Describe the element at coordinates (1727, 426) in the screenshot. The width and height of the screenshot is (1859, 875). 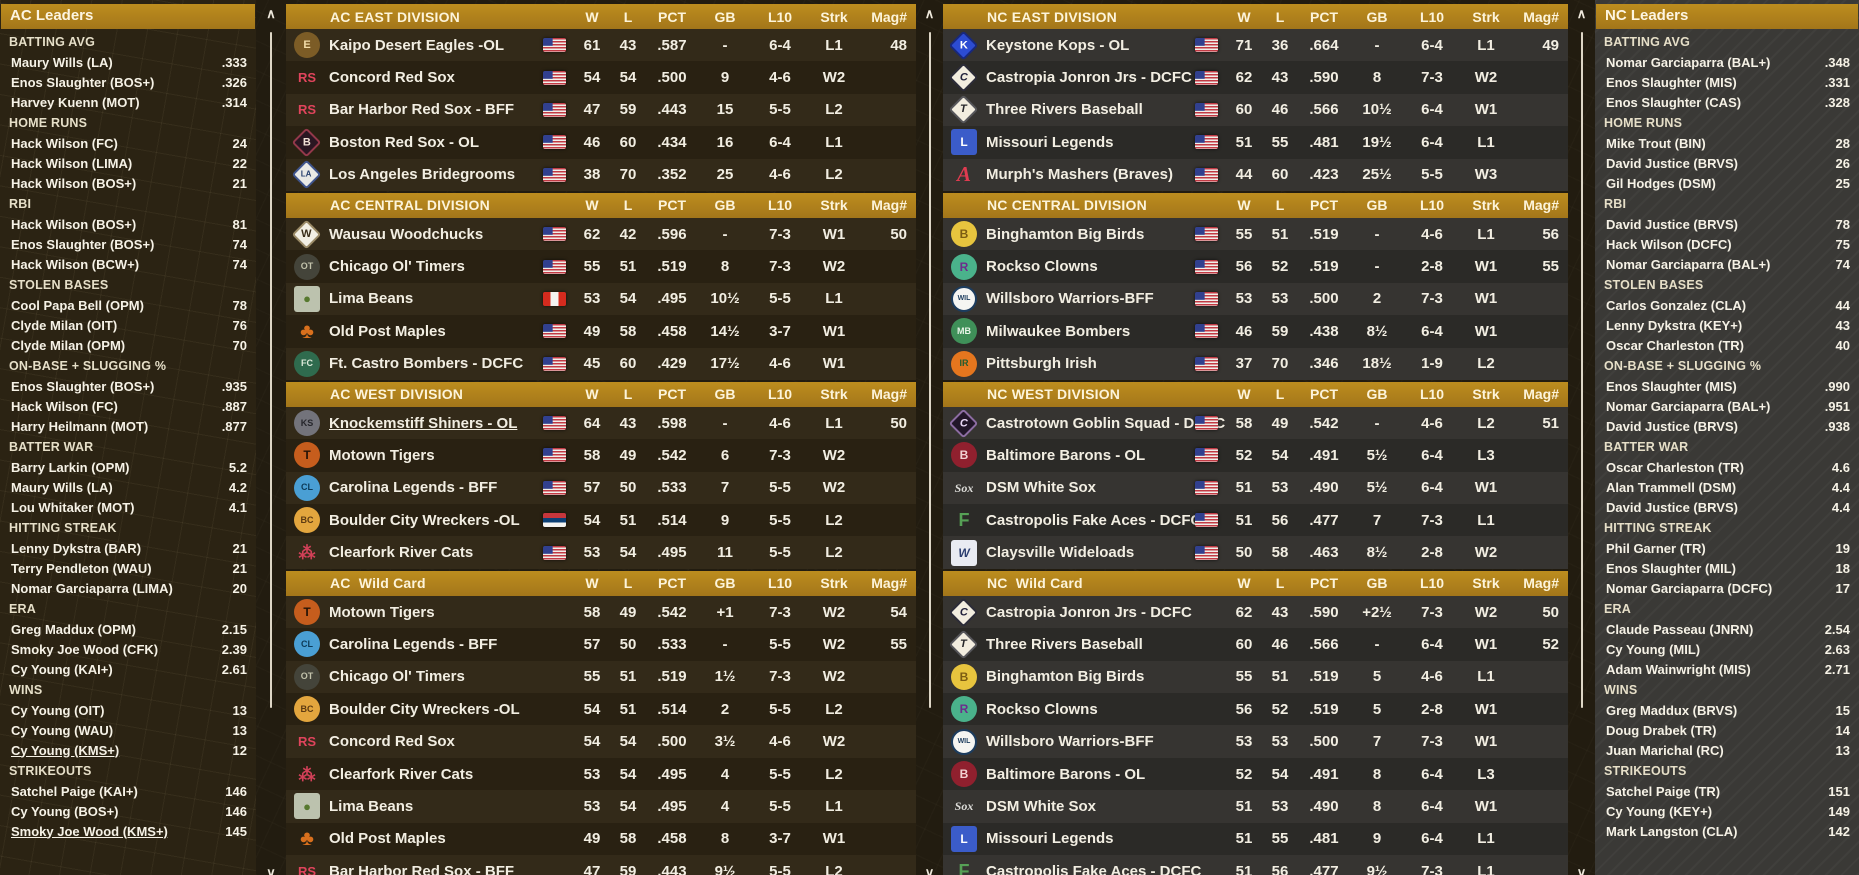
I see `leader-row: David Justice (BRVS) .938` at that location.